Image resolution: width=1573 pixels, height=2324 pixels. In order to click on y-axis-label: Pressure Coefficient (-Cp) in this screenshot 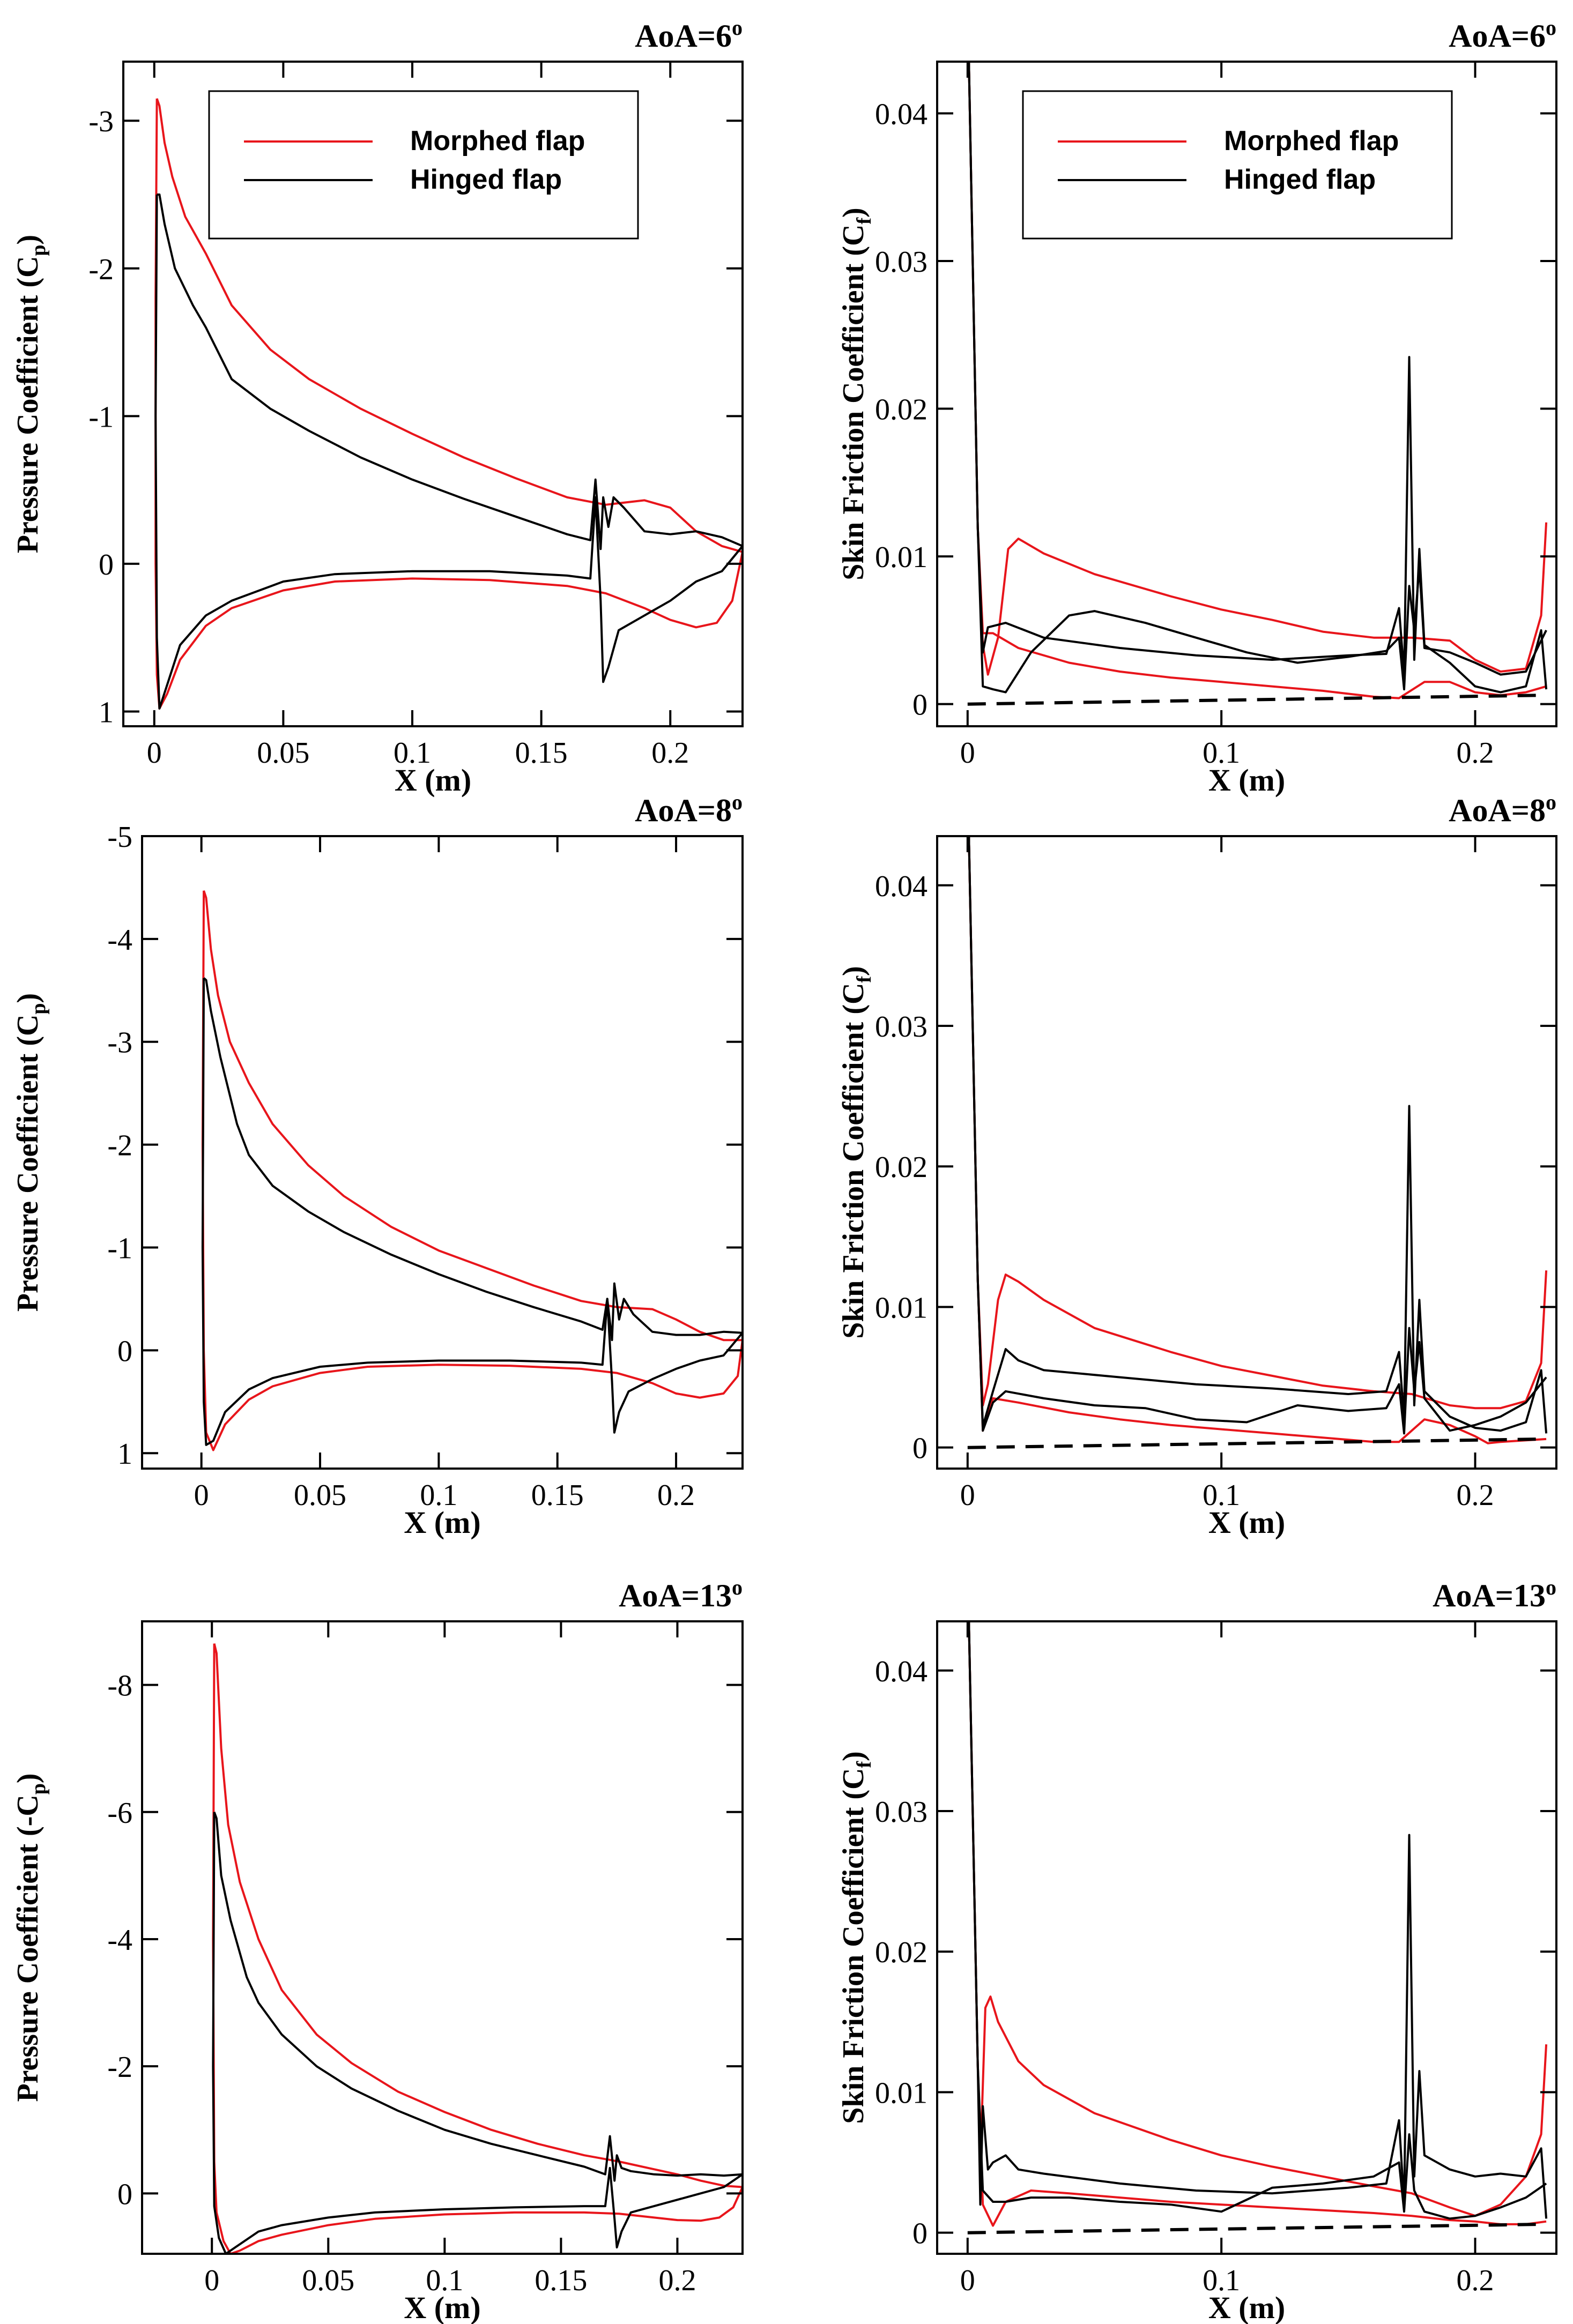, I will do `click(30, 1938)`.